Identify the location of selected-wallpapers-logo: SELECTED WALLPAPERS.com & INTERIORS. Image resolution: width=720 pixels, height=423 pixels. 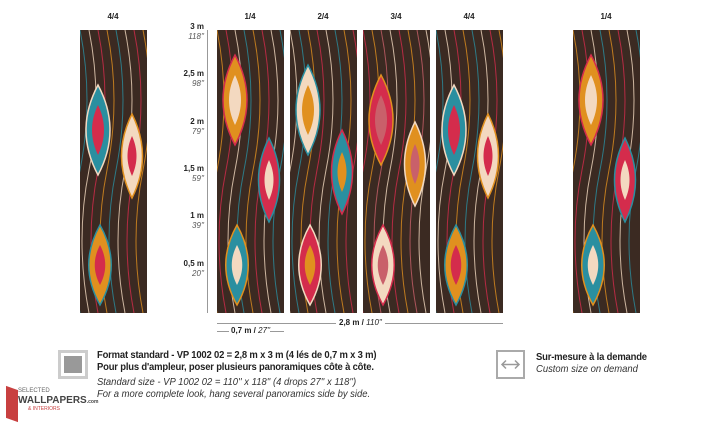
(51, 404).